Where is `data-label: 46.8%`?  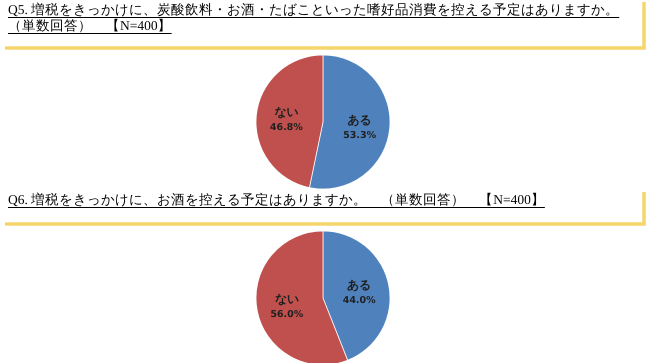
data-label: 46.8% is located at coordinates (287, 128).